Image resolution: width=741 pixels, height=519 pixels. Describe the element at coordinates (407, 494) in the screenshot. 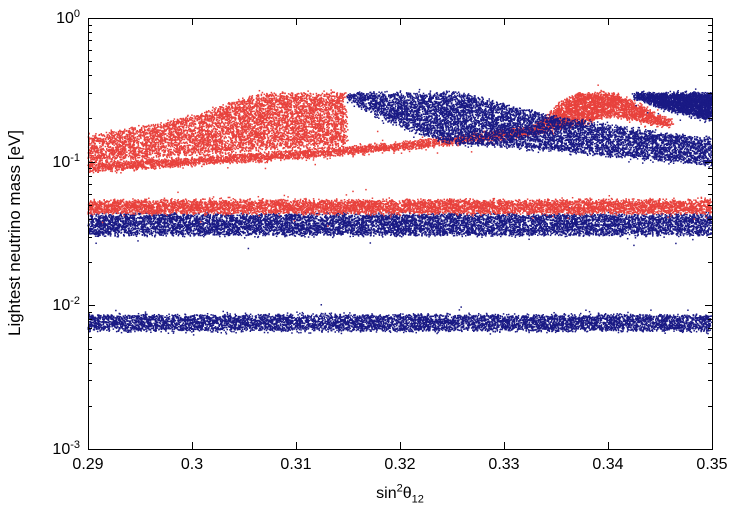

I see `x-axis-label-theta-symbol: θ` at that location.